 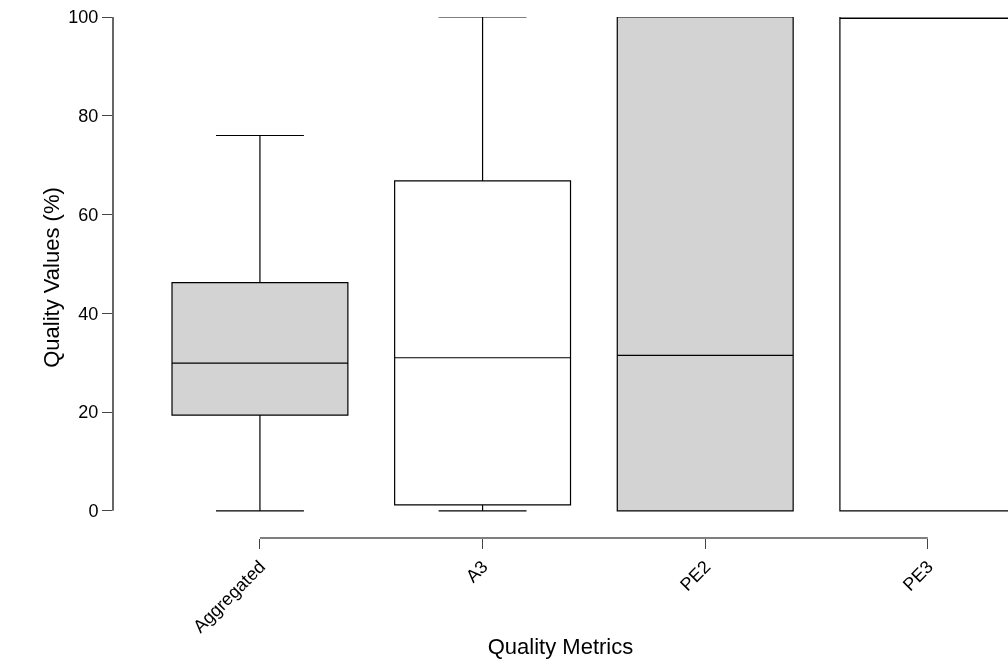 What do you see at coordinates (93, 511) in the screenshot?
I see `y-tick-label: 0` at bounding box center [93, 511].